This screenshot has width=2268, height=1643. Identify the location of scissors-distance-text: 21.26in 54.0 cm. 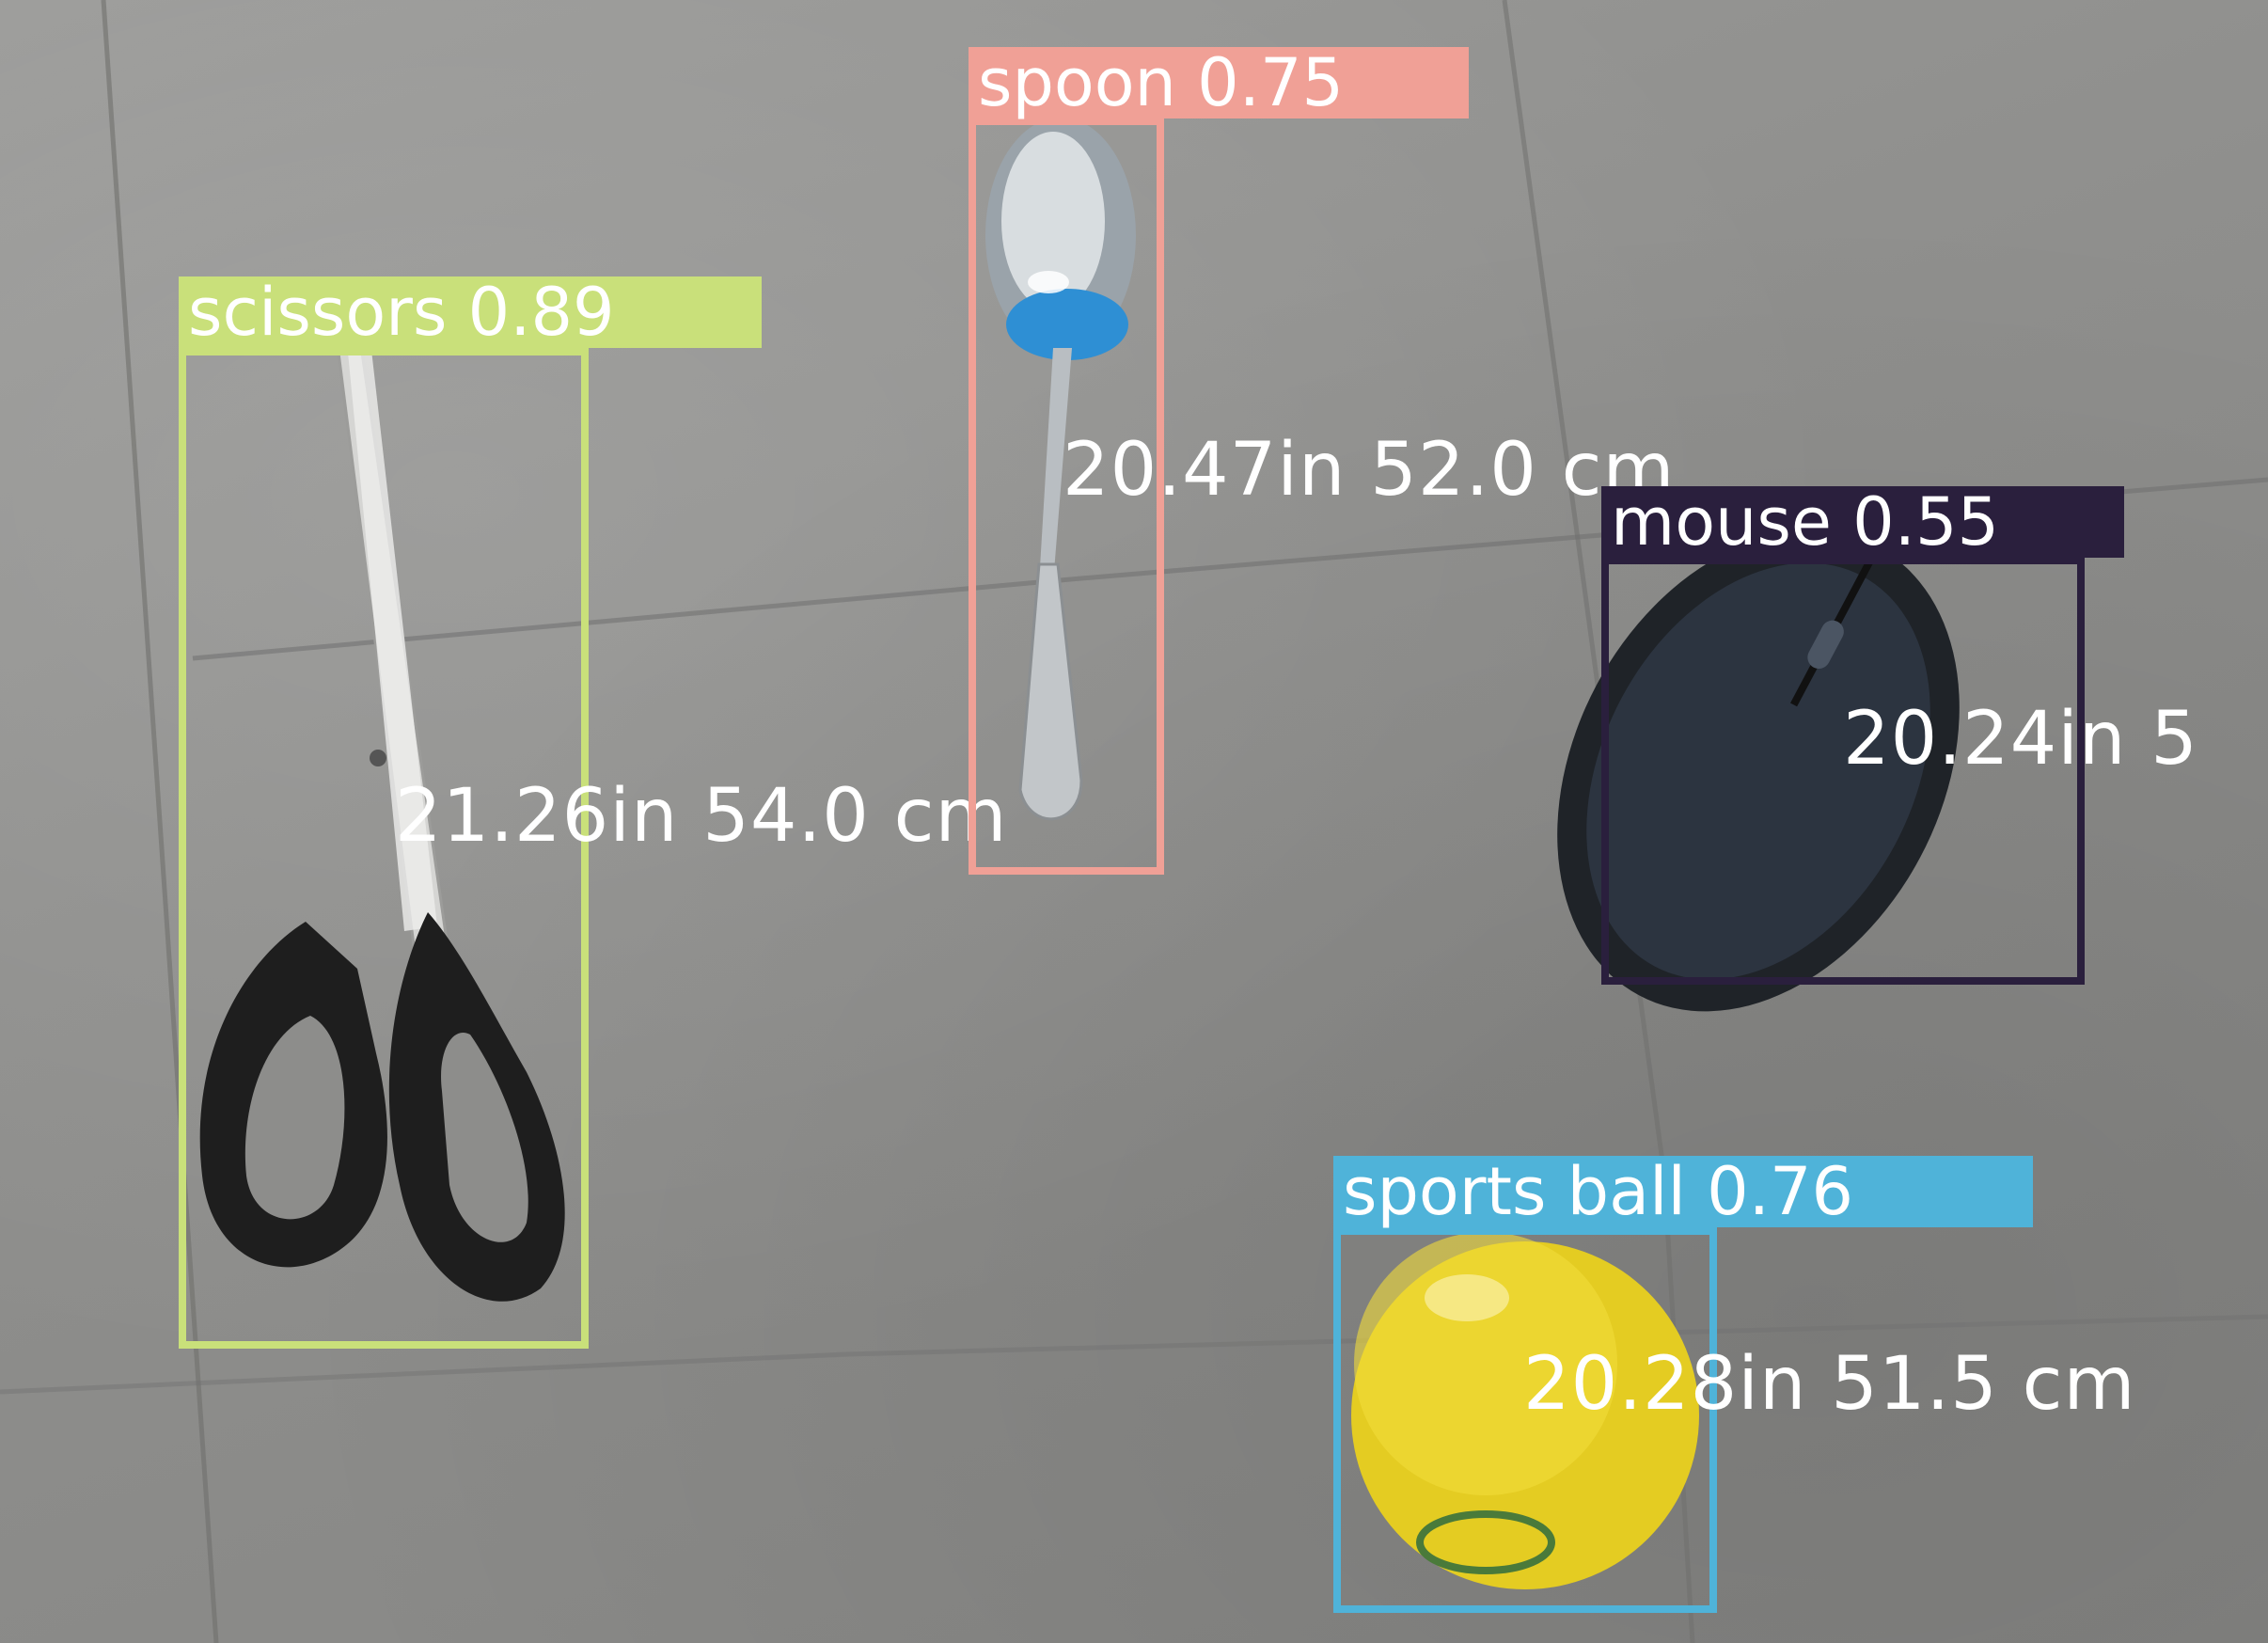
(701, 816).